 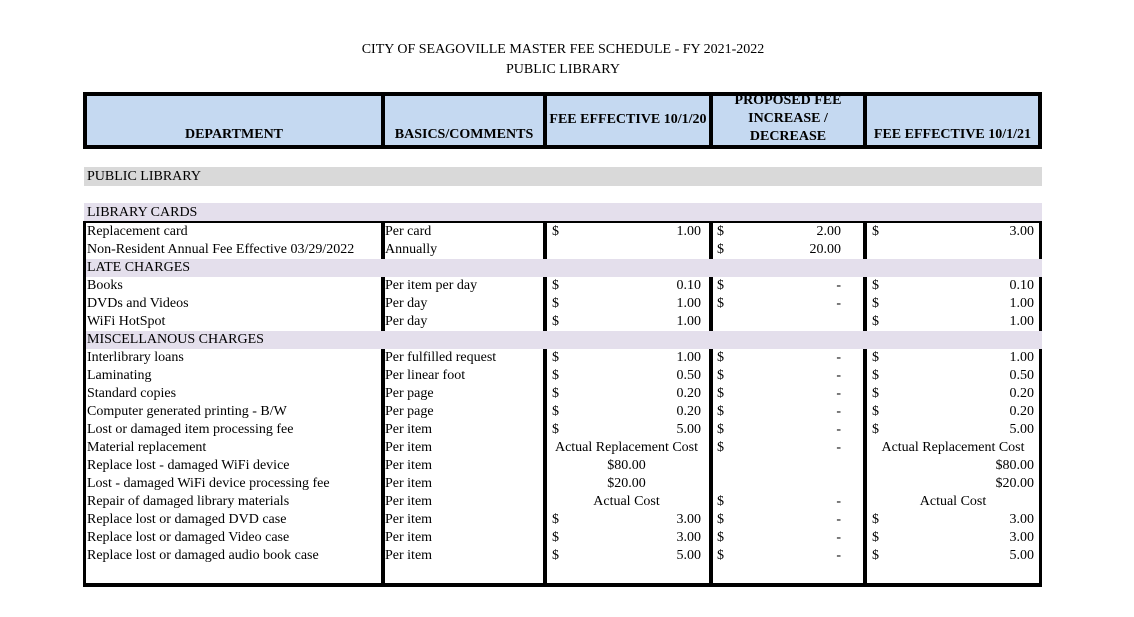 What do you see at coordinates (188, 537) in the screenshot?
I see `item-name: Replace lost or damaged Video case` at bounding box center [188, 537].